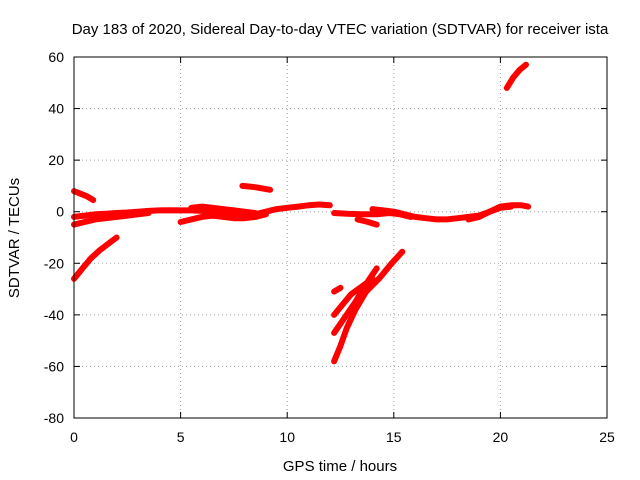  Describe the element at coordinates (394, 437) in the screenshot. I see `x-tick-label: 15` at that location.